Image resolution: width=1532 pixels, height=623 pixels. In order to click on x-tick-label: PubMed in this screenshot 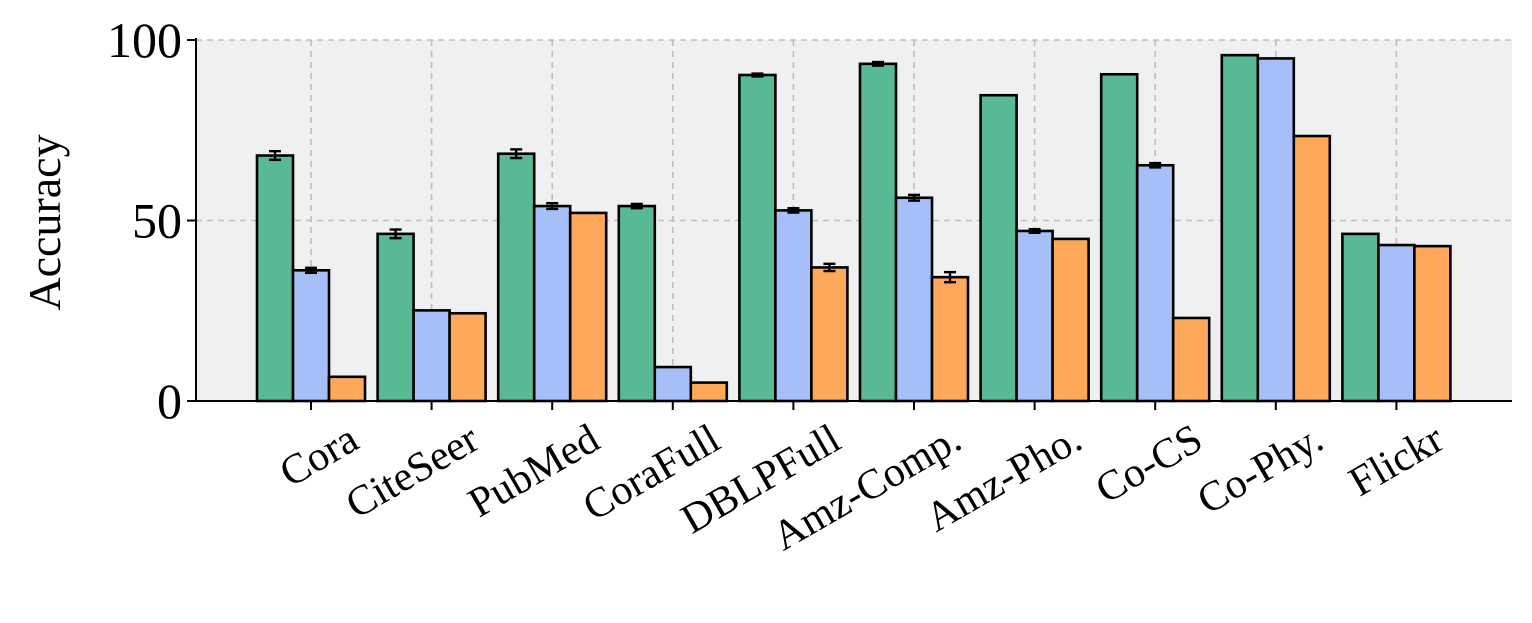, I will do `click(534, 471)`.